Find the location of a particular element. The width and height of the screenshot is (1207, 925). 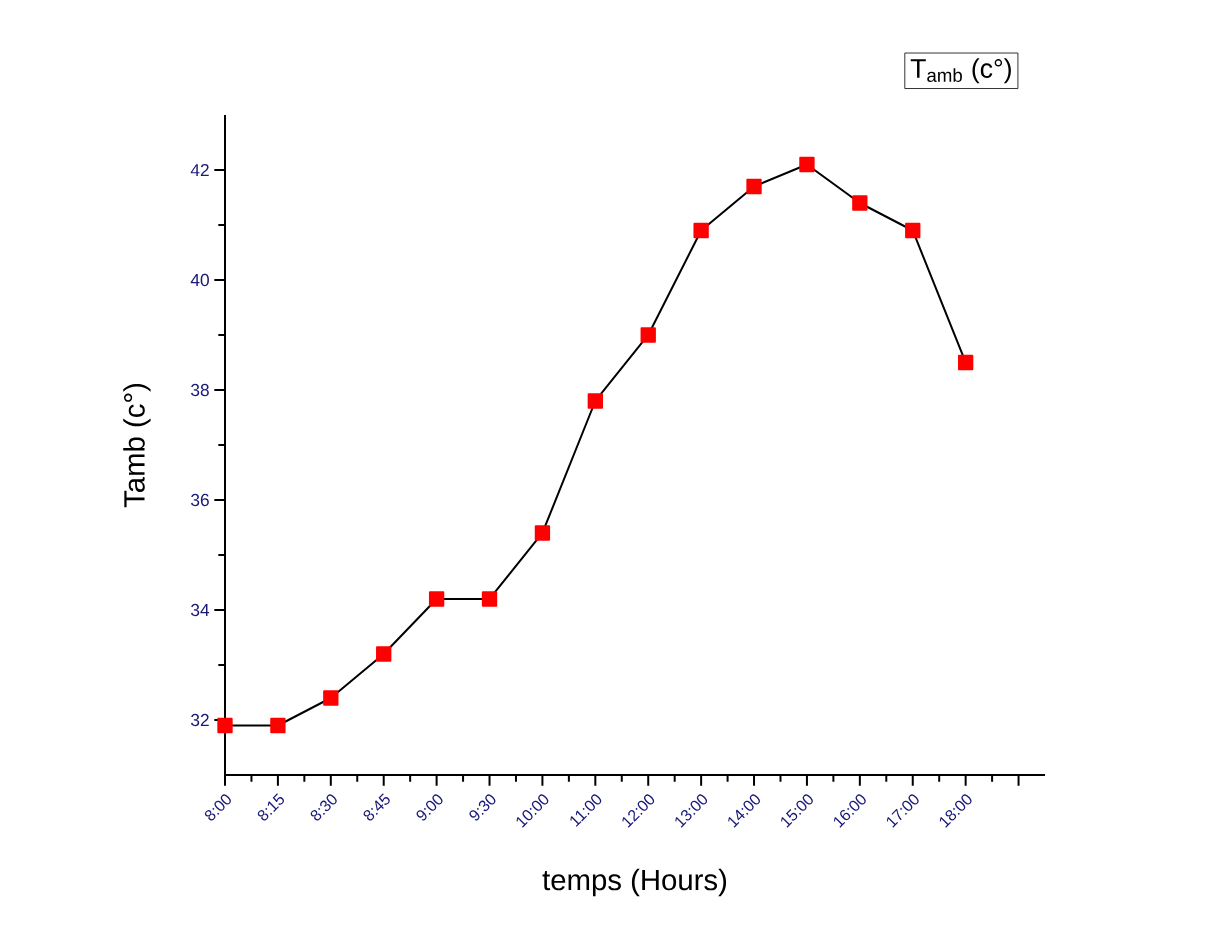

y-tick-label: 36 is located at coordinates (200, 500).